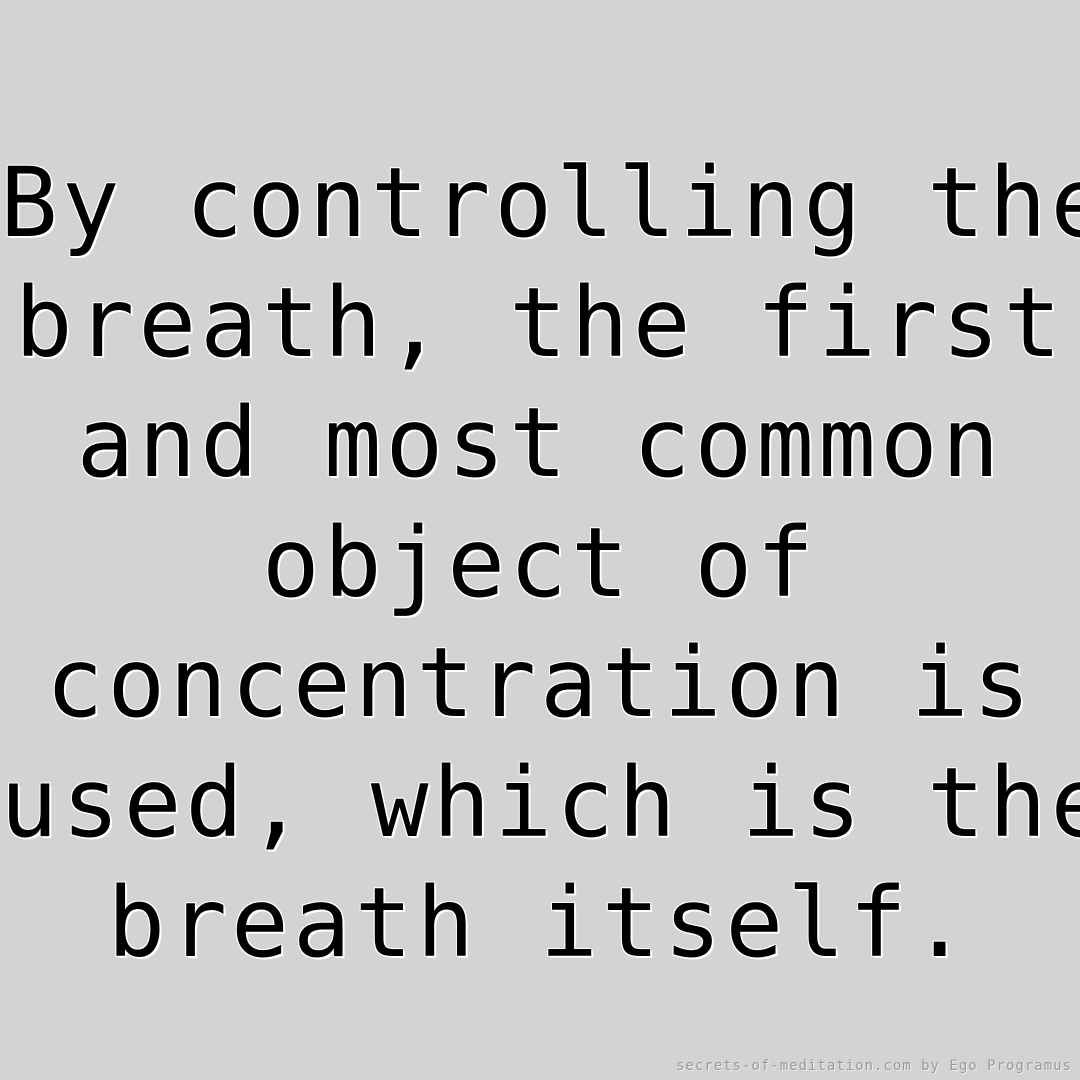 This screenshot has width=1080, height=1080. What do you see at coordinates (540, 683) in the screenshot?
I see `quote-line-5: concentration is` at bounding box center [540, 683].